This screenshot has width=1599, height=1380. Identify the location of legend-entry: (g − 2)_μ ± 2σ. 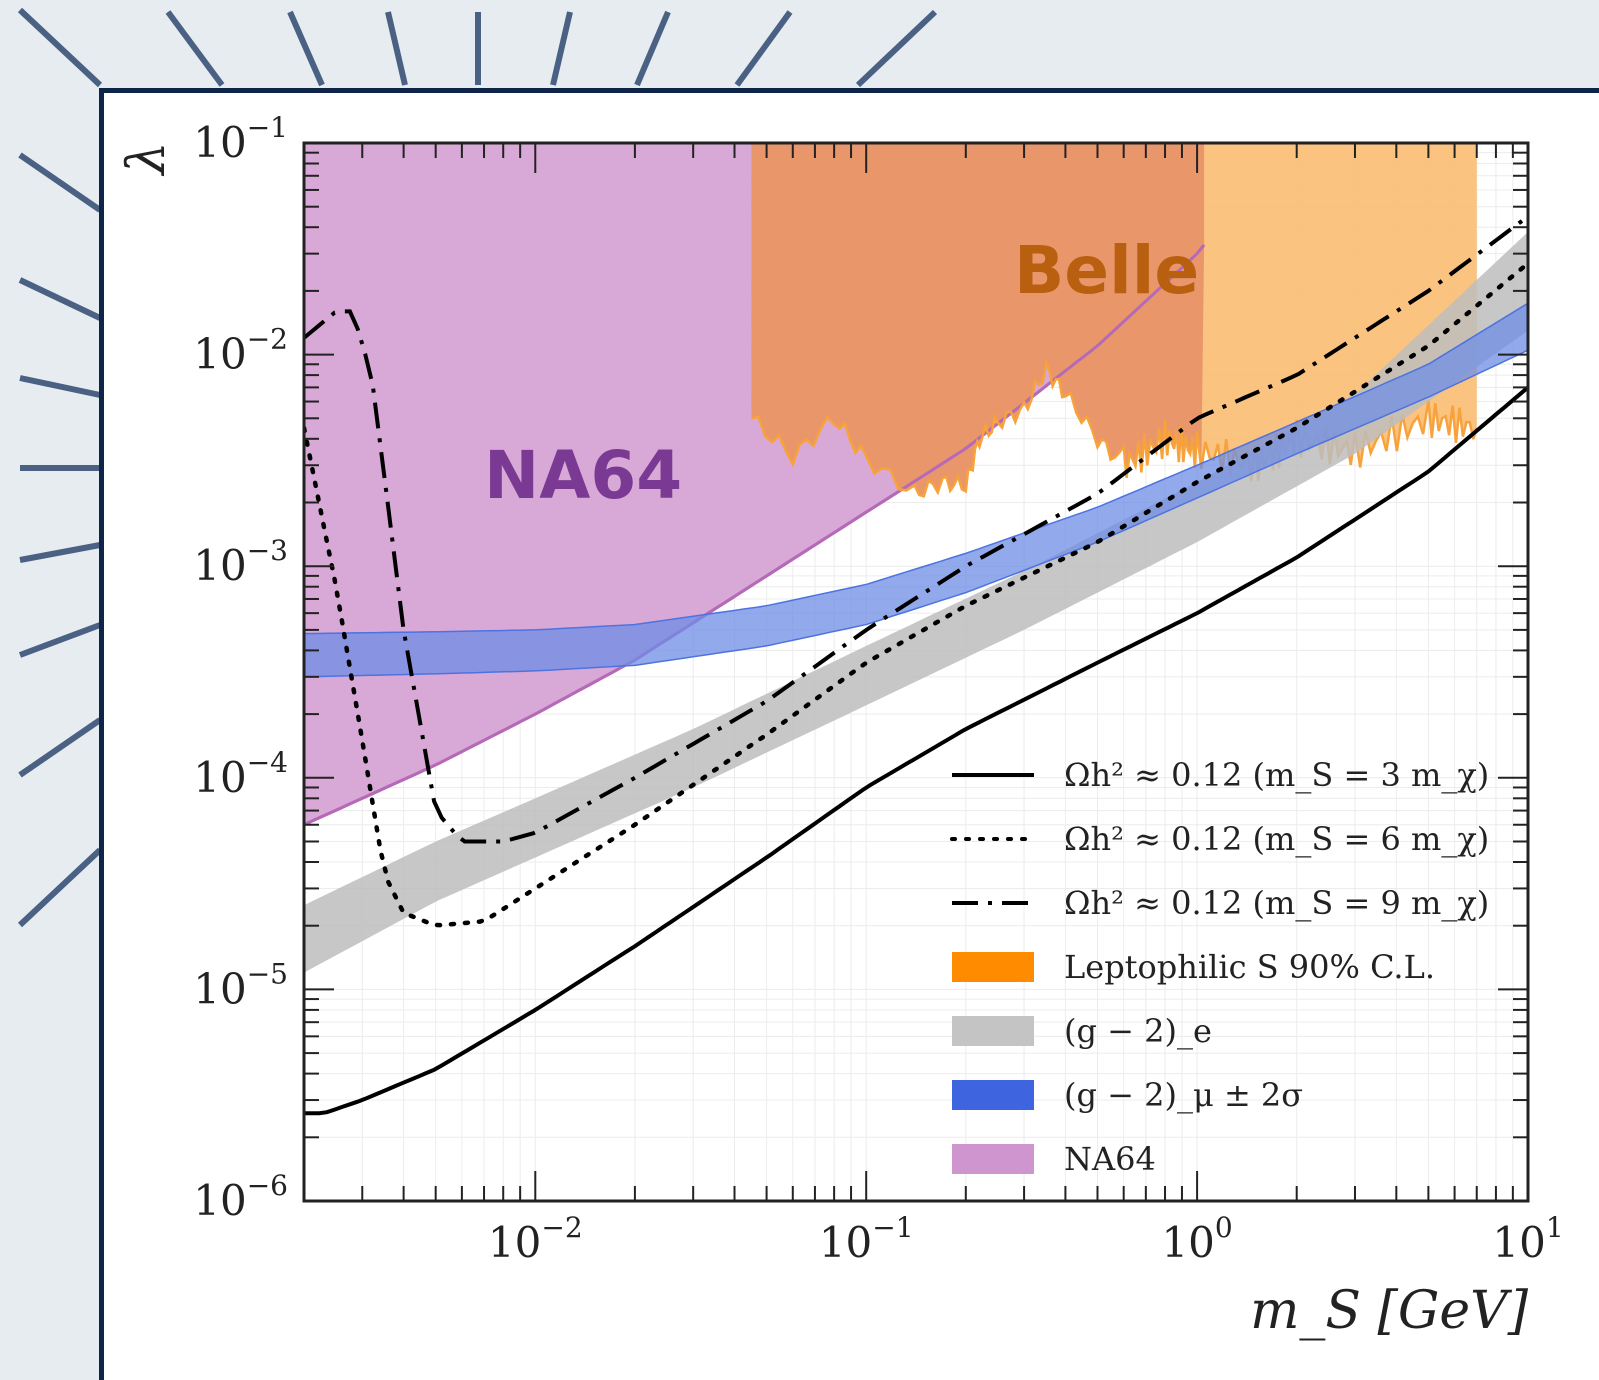
(1127, 1095).